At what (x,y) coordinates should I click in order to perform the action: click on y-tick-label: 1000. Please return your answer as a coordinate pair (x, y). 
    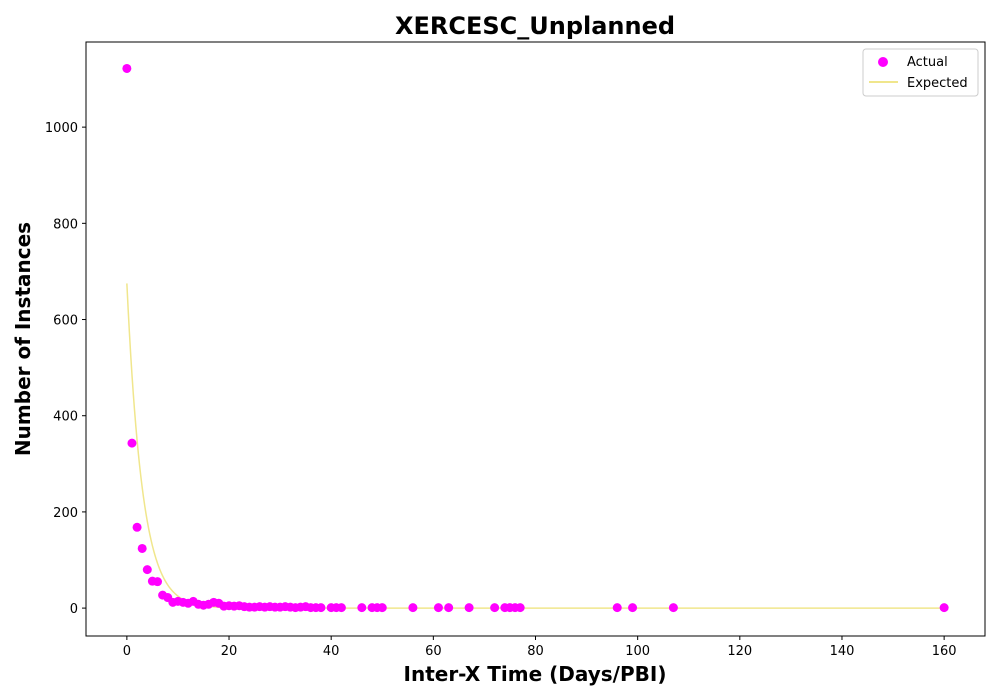
    Looking at the image, I should click on (61, 128).